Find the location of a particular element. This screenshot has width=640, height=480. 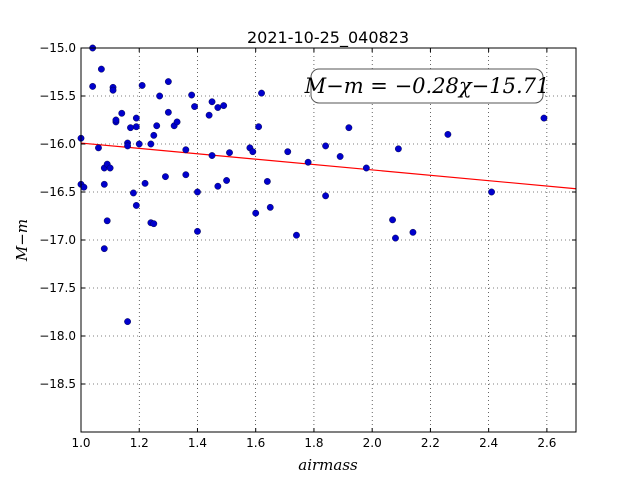

x-tick-label: 1.4 is located at coordinates (197, 443).